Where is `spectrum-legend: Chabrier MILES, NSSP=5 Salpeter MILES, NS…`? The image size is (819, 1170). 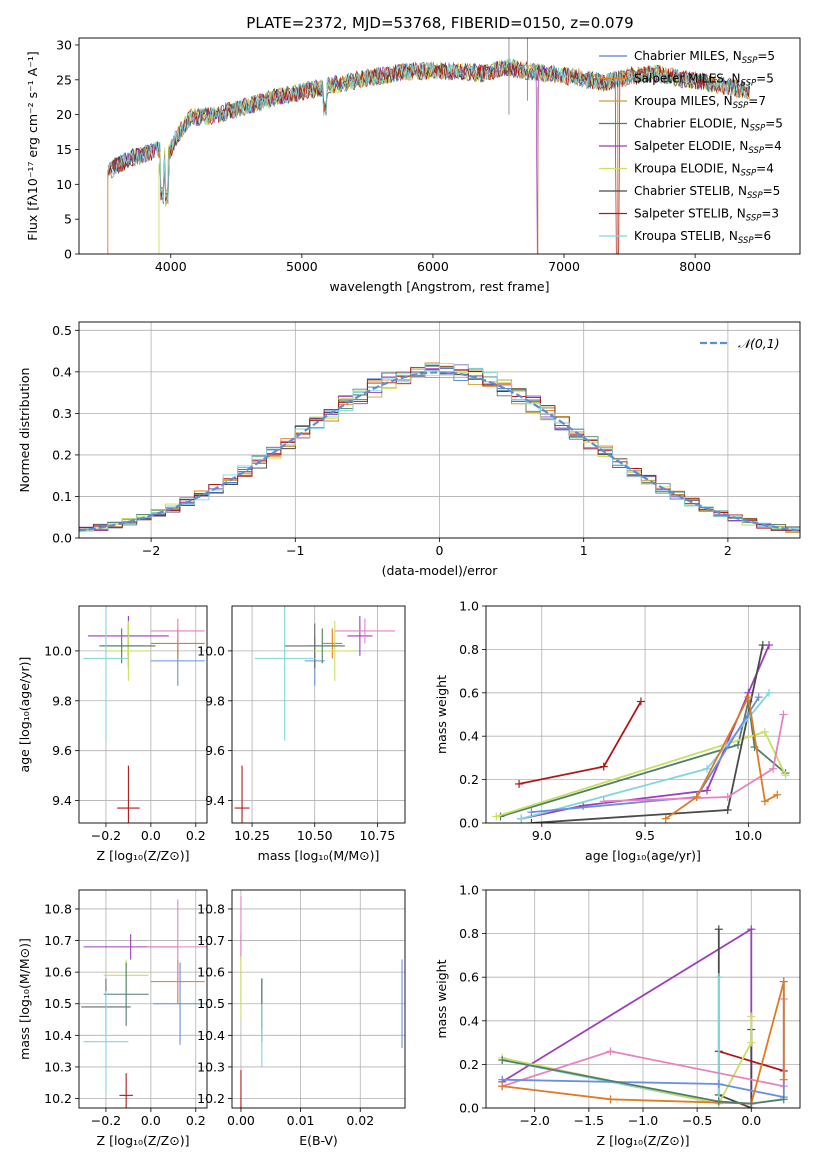 spectrum-legend: Chabrier MILES, NSSP=5 Salpeter MILES, NS… is located at coordinates (691, 147).